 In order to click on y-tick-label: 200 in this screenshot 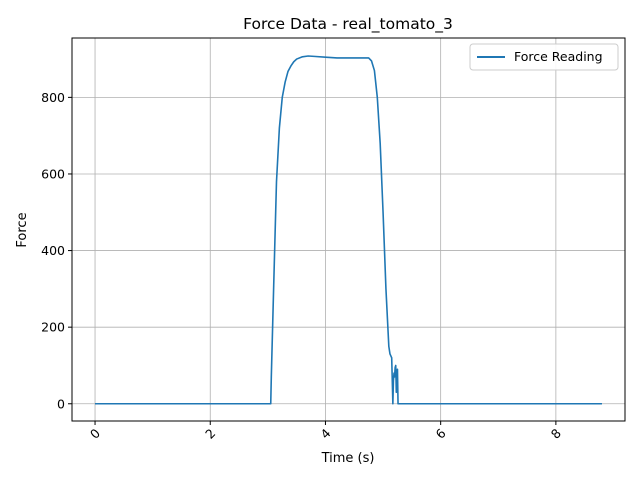, I will do `click(53, 327)`.